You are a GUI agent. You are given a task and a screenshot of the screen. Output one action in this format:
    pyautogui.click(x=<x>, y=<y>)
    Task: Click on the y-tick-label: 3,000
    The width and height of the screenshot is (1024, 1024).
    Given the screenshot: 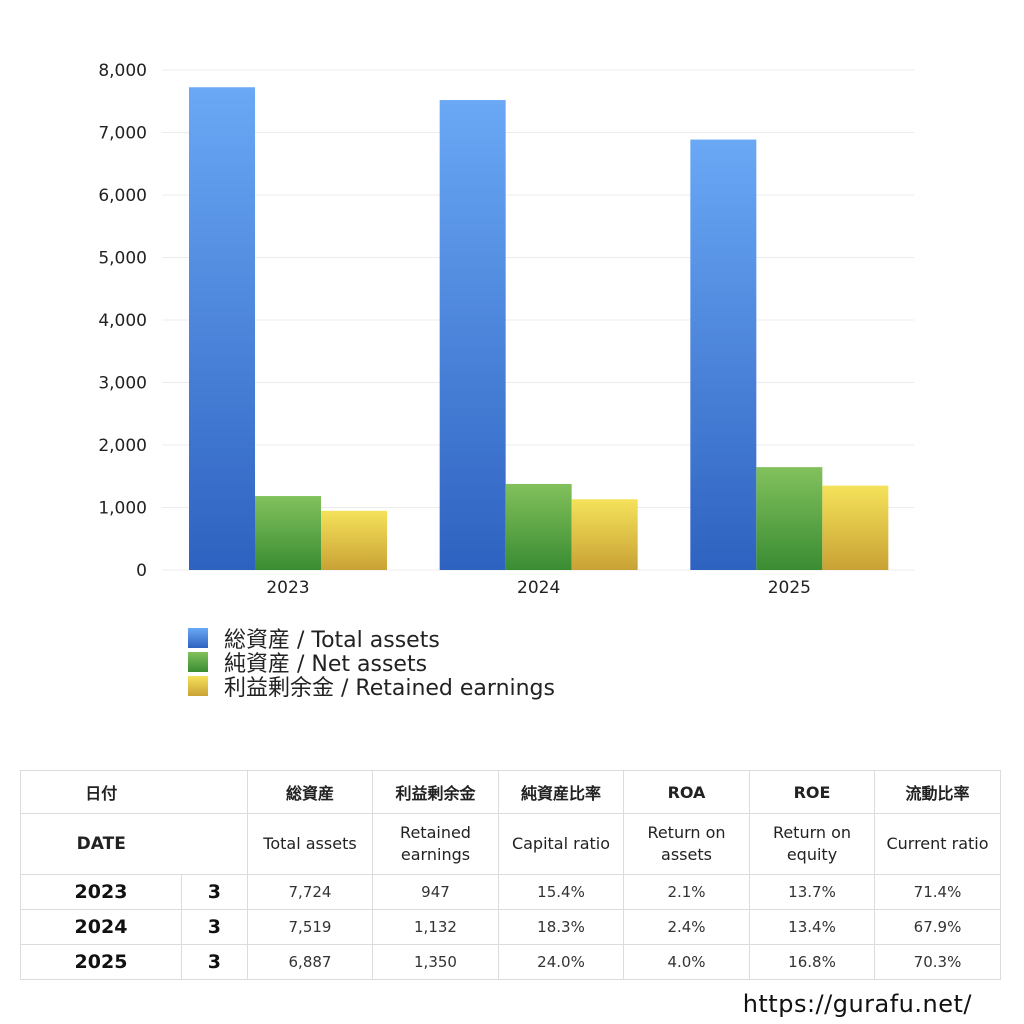 What is the action you would take?
    pyautogui.click(x=122, y=384)
    